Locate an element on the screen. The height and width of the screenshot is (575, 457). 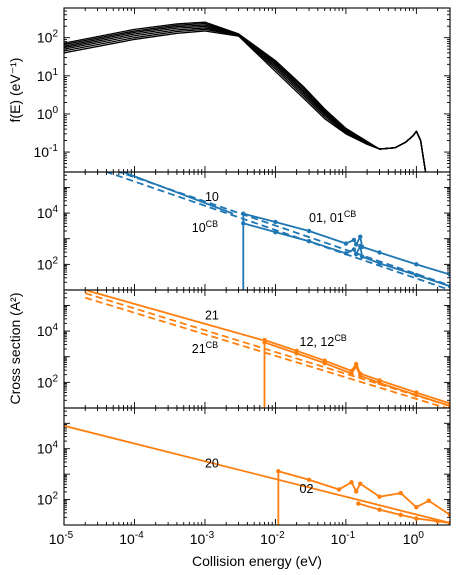
x-tick-label: 10⁻⁵ is located at coordinates (61, 538).